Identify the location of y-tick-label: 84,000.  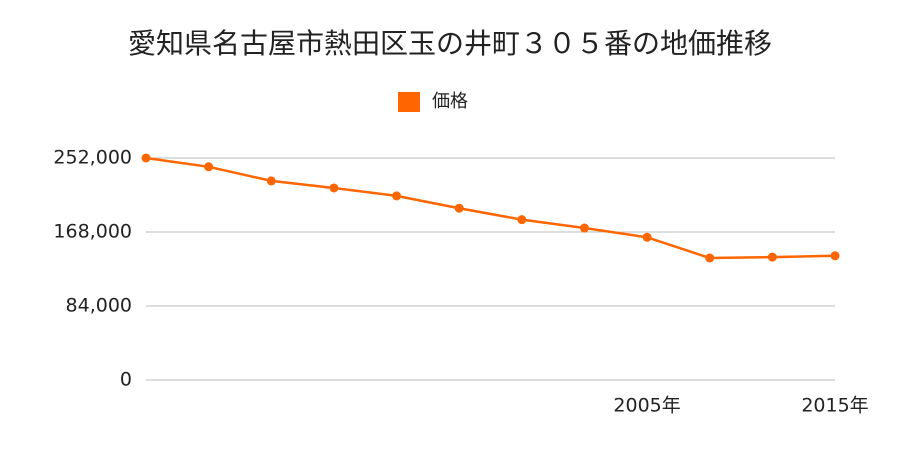
(99, 306).